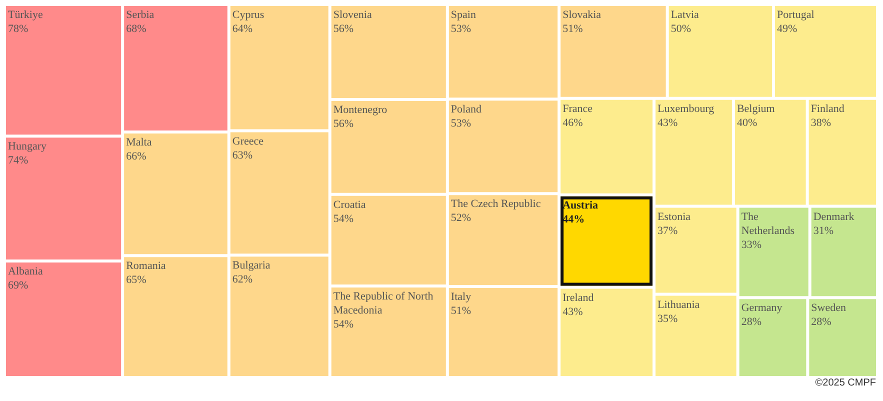 The height and width of the screenshot is (401, 883). Describe the element at coordinates (136, 280) in the screenshot. I see `data-label: 65%` at that location.